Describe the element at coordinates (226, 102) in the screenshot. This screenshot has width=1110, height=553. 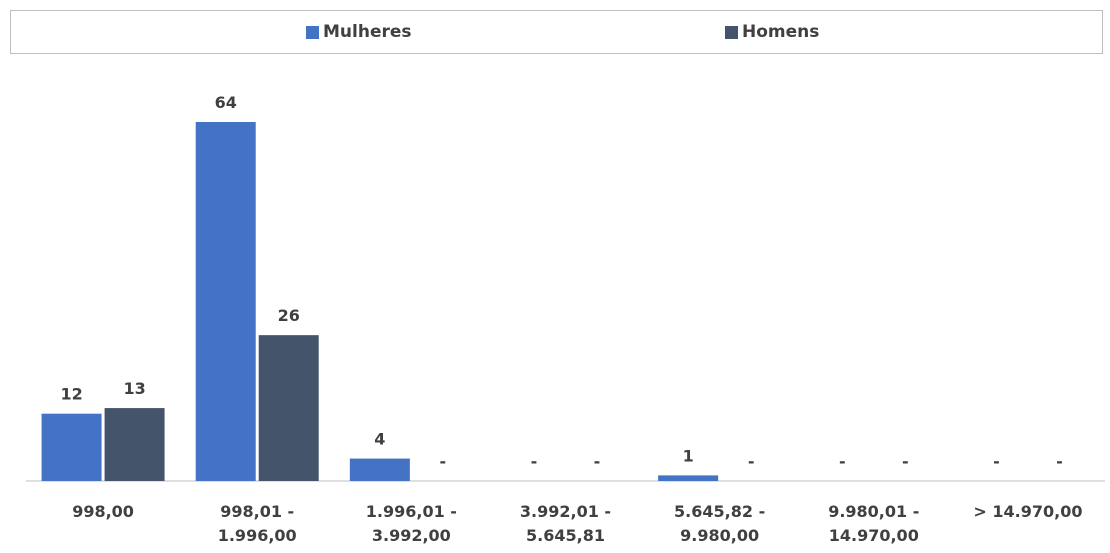
I see `data-label: 64` at that location.